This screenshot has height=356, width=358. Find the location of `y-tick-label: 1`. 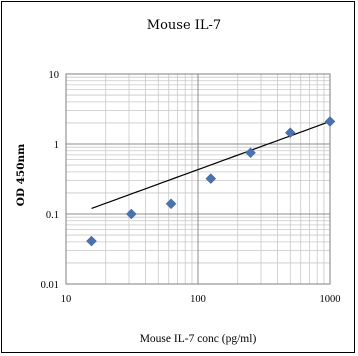

y-tick-label: 1 is located at coordinates (56, 145).